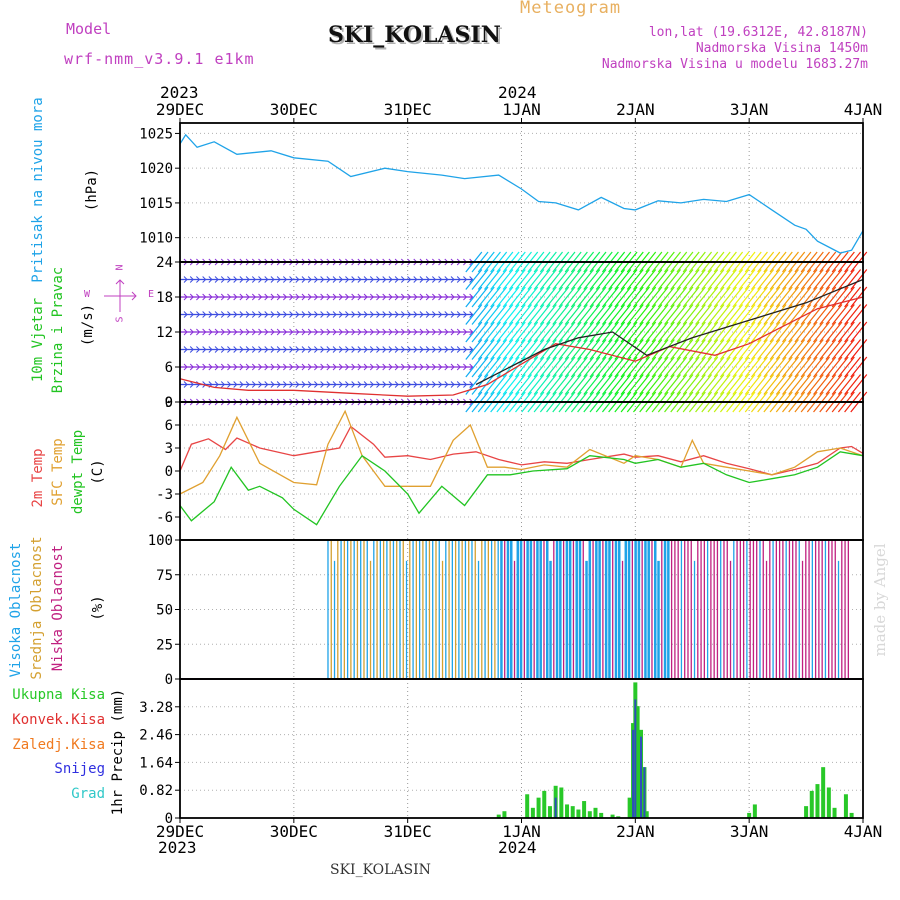 This screenshot has height=900, width=900. What do you see at coordinates (156, 708) in the screenshot?
I see `ytick-label: 3.28` at bounding box center [156, 708].